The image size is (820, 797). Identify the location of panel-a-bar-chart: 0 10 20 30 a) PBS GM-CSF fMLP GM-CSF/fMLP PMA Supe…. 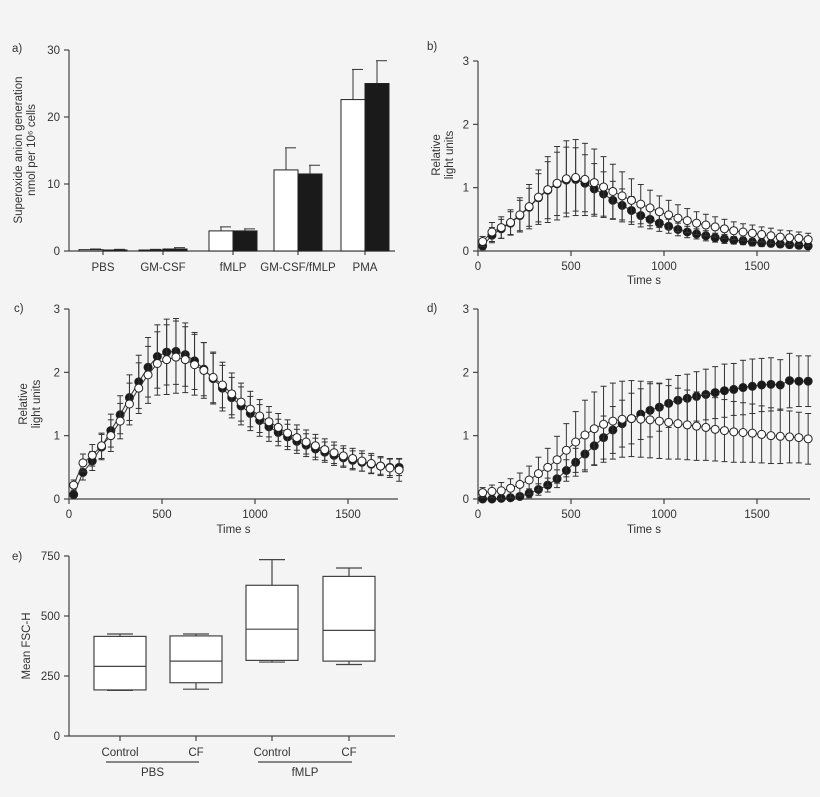
(203, 158).